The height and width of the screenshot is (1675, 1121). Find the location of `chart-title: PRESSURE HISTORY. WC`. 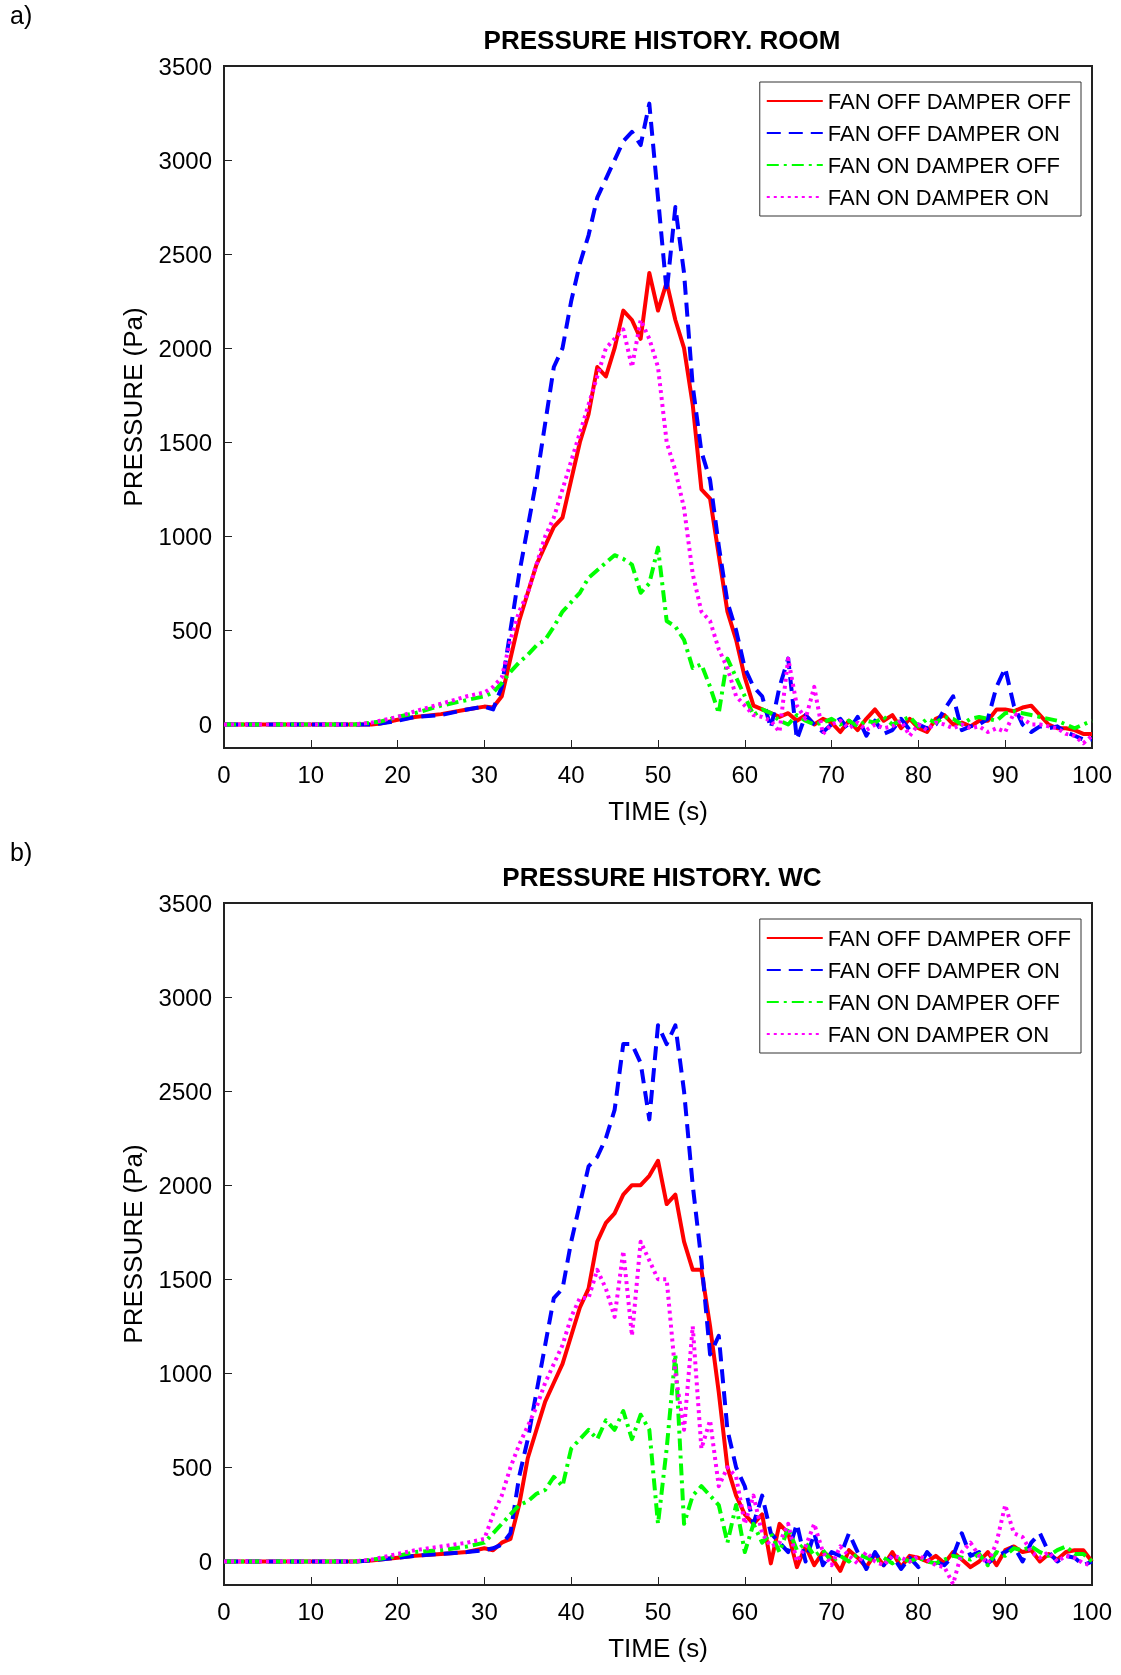

chart-title: PRESSURE HISTORY. WC is located at coordinates (662, 877).